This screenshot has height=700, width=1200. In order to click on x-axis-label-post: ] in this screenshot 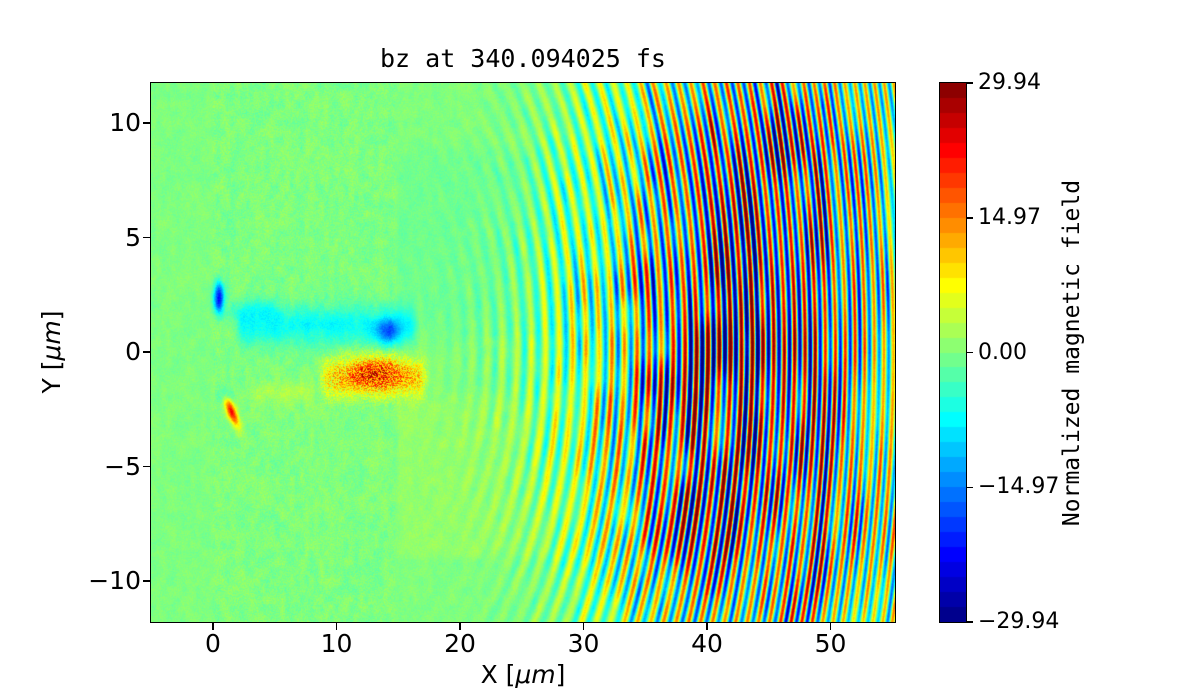, I will do `click(560, 674)`.